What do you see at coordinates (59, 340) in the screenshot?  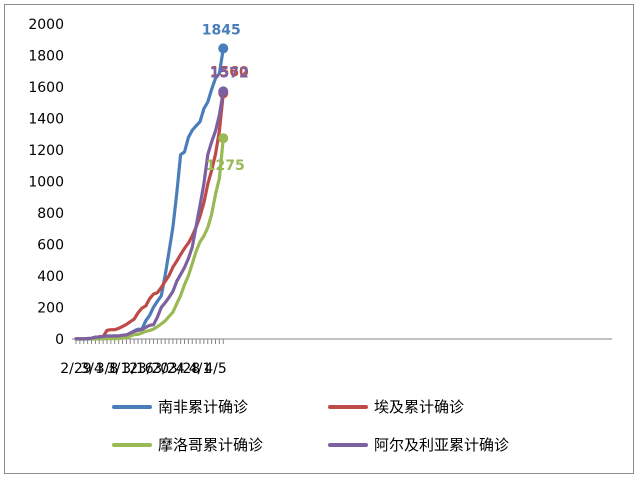 I see `y-tick-label: 0` at bounding box center [59, 340].